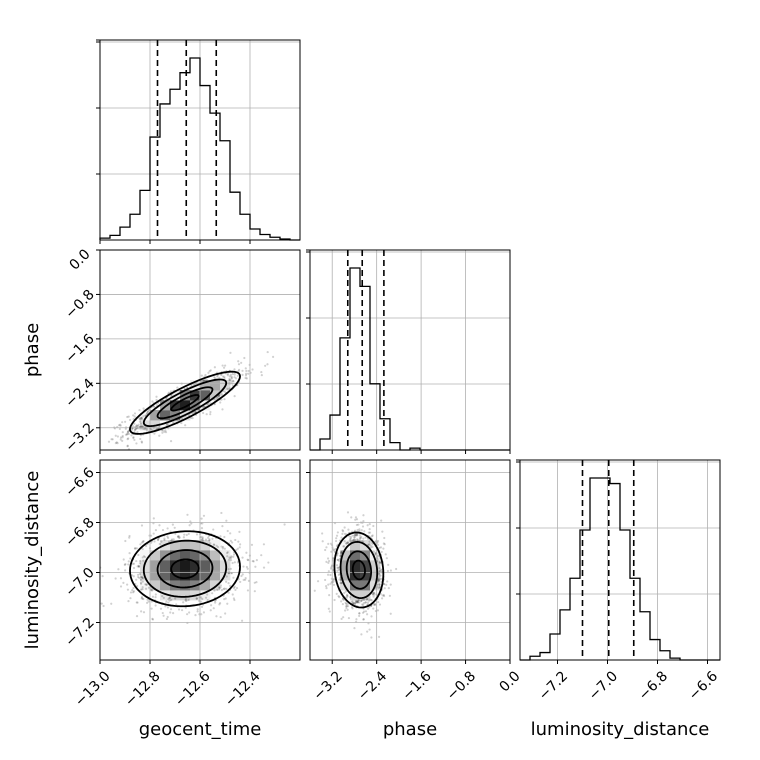  Describe the element at coordinates (79, 632) in the screenshot. I see `y-tick-label: −7.2` at that location.